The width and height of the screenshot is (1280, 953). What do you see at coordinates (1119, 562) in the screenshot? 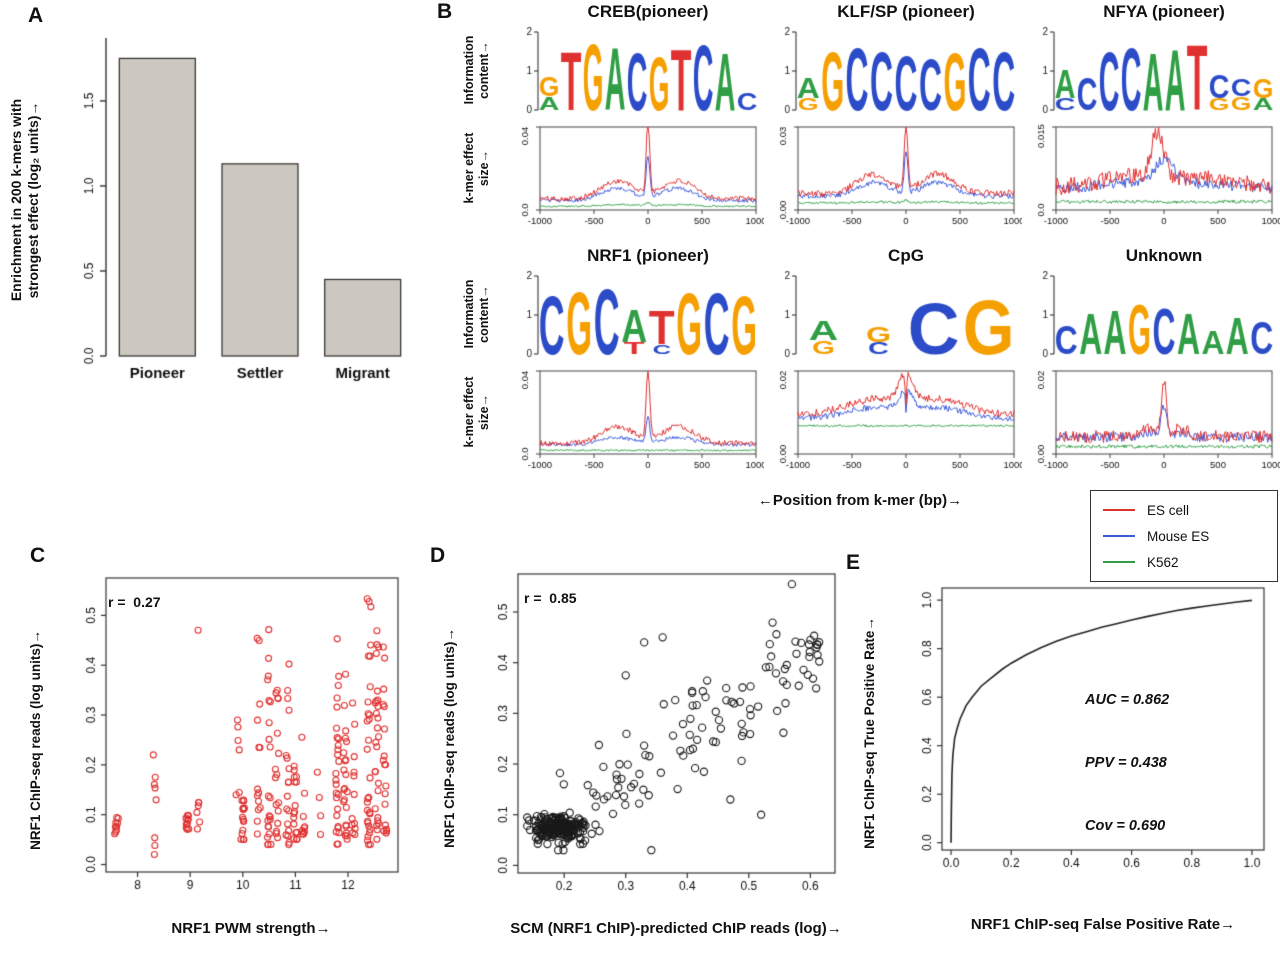
I see `legend-line-k562-icon` at bounding box center [1119, 562].